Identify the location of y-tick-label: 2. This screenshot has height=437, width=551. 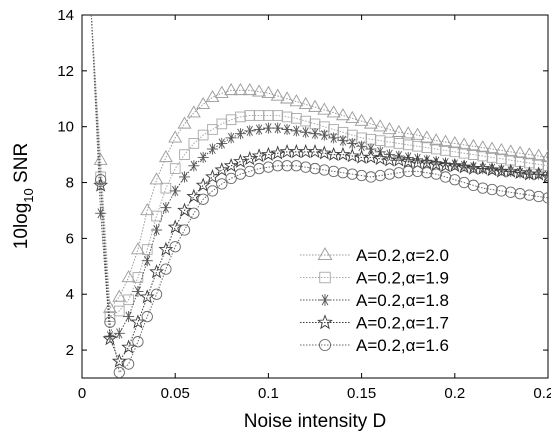
(70, 350).